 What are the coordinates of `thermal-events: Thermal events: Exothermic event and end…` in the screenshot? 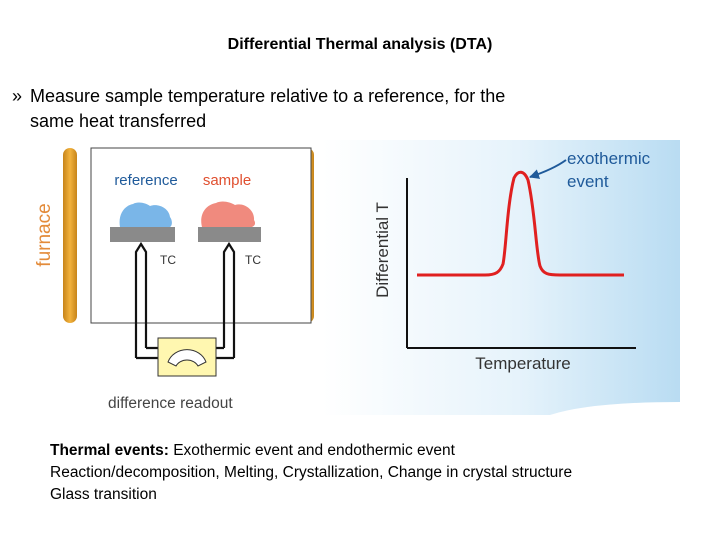 It's located at (380, 473).